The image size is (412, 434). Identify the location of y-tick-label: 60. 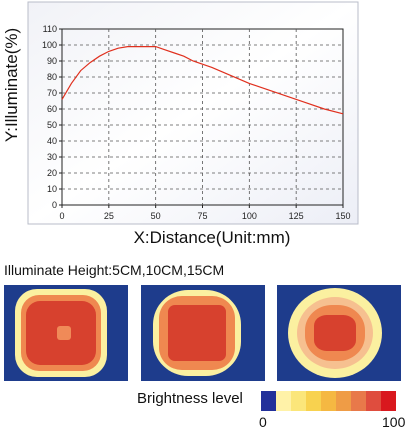
(52, 109).